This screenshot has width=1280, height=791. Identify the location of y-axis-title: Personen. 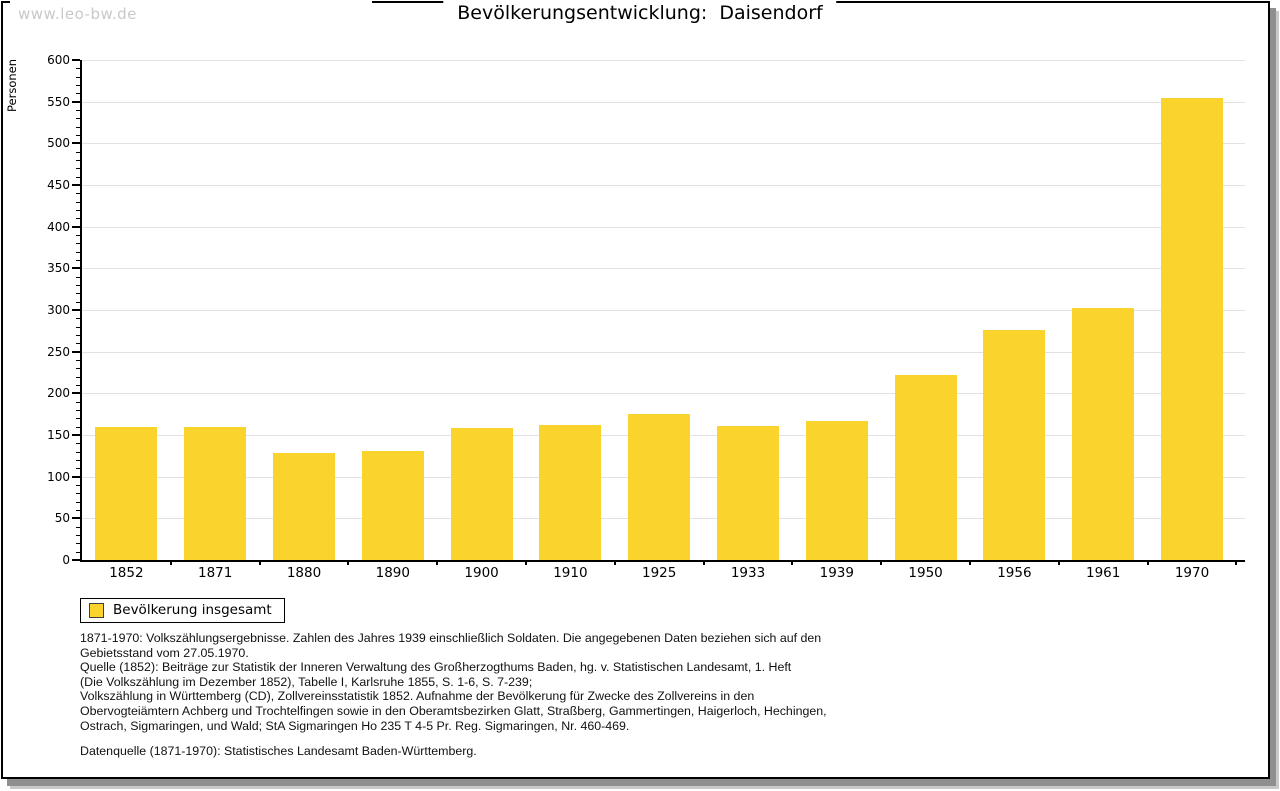
(12, 85).